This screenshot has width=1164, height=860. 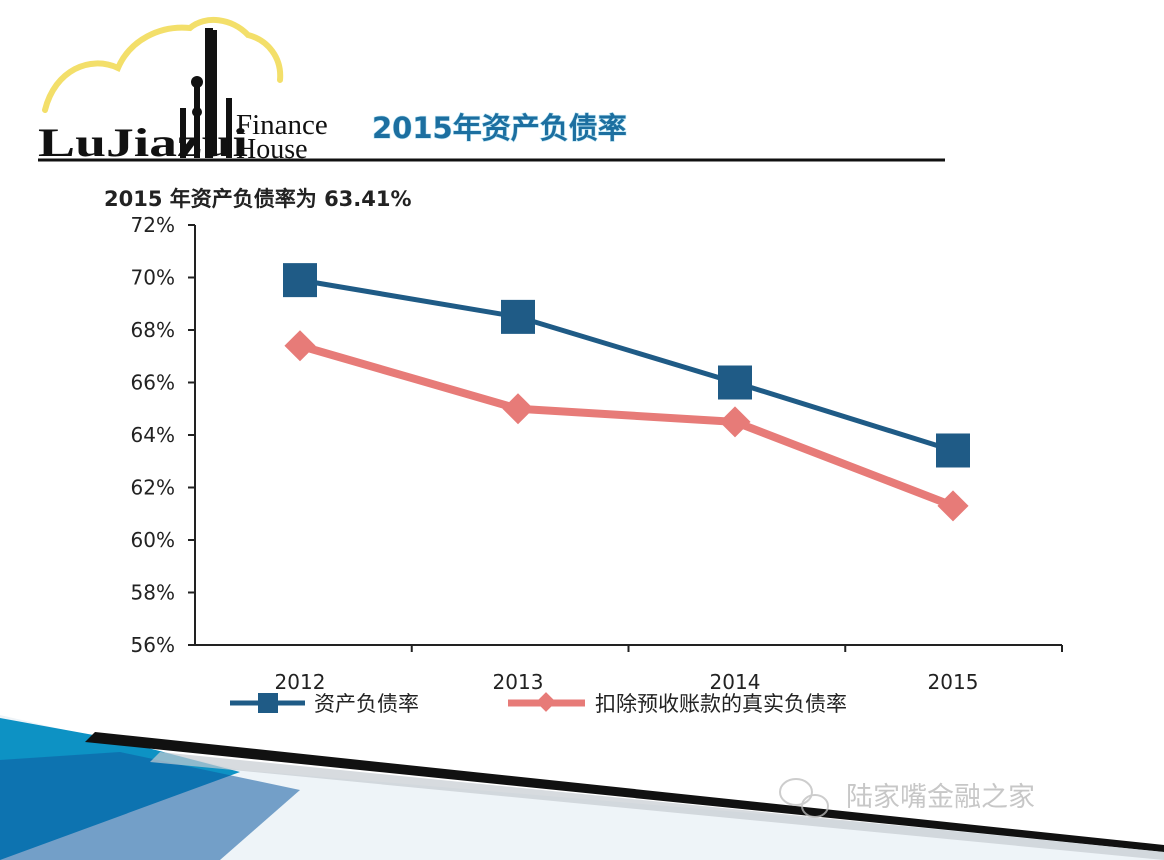 What do you see at coordinates (206, 93) in the screenshot?
I see `skyline-icon` at bounding box center [206, 93].